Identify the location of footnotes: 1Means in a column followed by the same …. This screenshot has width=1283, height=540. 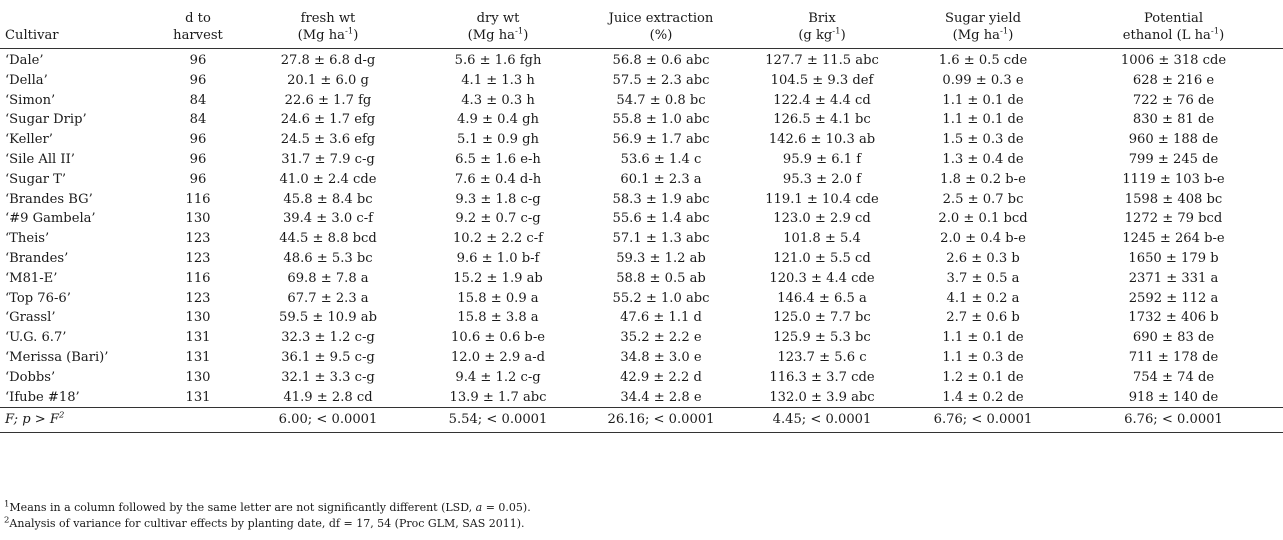
(267, 516).